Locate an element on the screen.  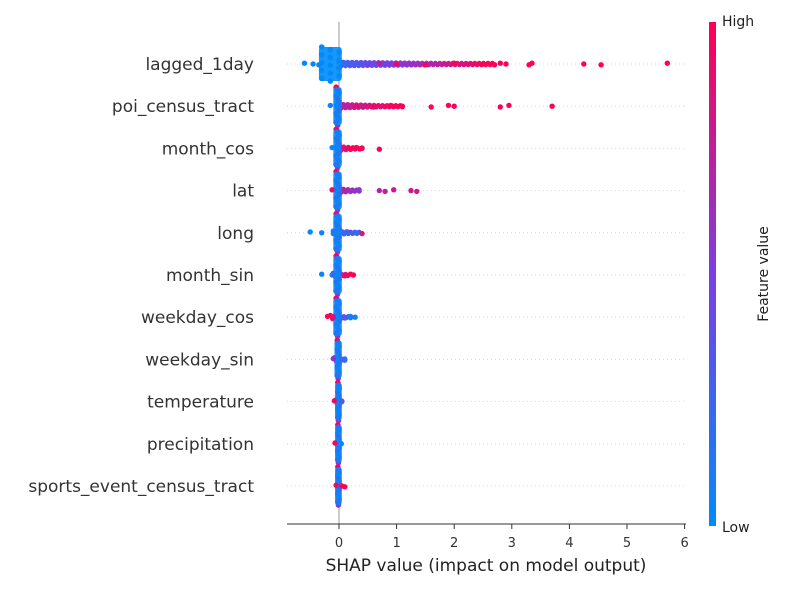
feature-label: precipitation is located at coordinates (200, 445).